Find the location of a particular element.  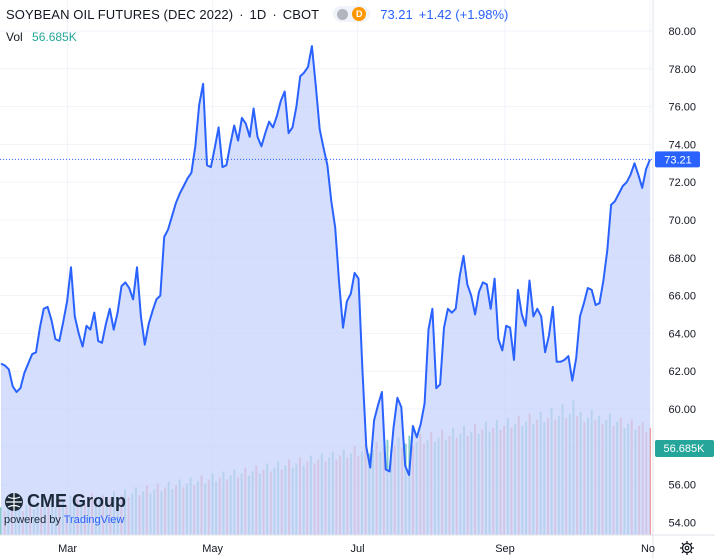

volume-last-label: 56.685K is located at coordinates (684, 448).